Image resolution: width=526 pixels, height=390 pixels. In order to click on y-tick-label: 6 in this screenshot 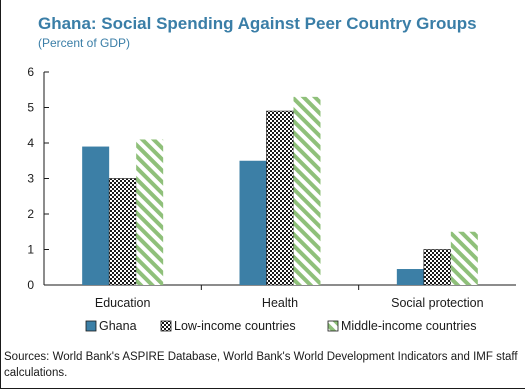, I will do `click(30, 72)`.